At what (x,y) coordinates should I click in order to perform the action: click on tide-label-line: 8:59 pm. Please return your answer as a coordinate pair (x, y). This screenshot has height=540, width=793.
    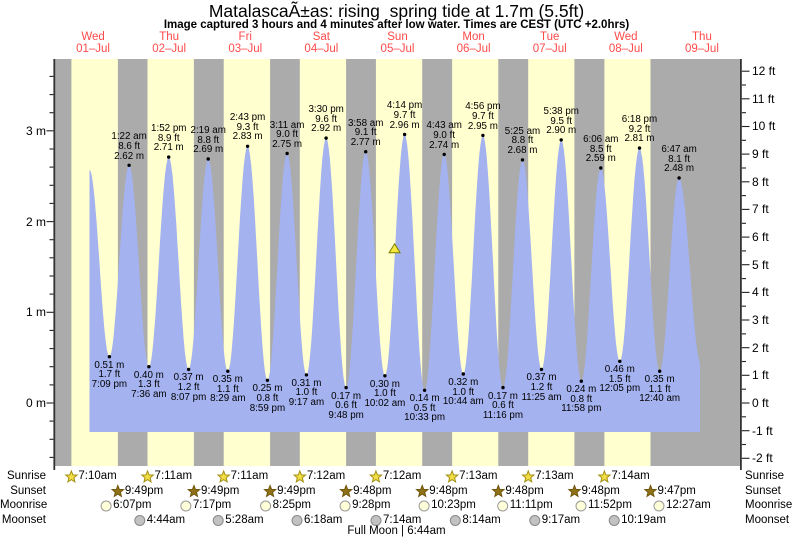
    Looking at the image, I should click on (267, 408).